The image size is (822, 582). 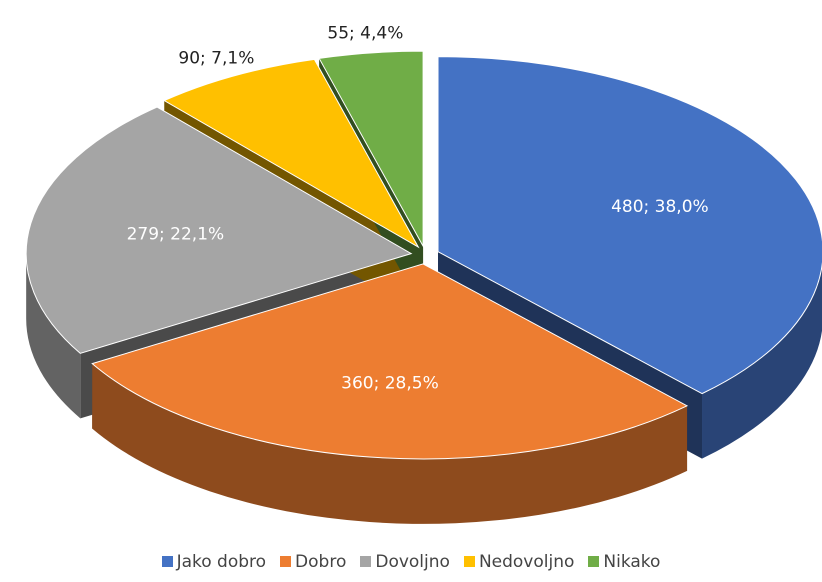 What do you see at coordinates (390, 384) in the screenshot?
I see `data-label: 360; 28,5%` at bounding box center [390, 384].